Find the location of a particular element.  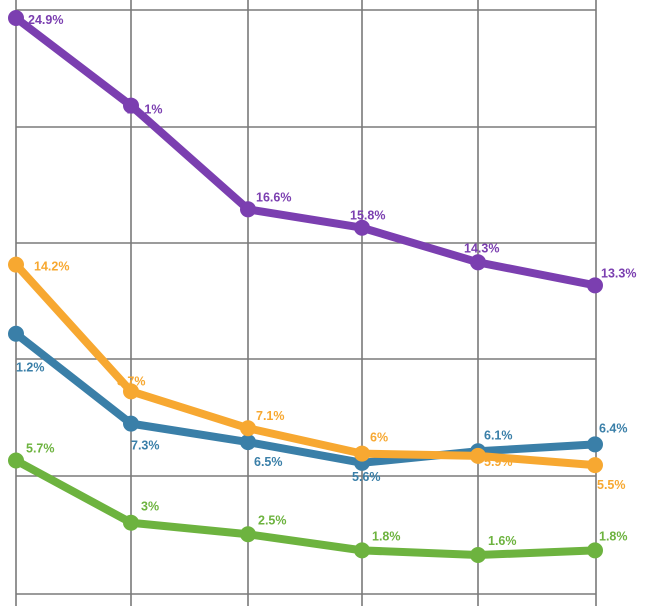

data-label: 14.2% is located at coordinates (51, 267).